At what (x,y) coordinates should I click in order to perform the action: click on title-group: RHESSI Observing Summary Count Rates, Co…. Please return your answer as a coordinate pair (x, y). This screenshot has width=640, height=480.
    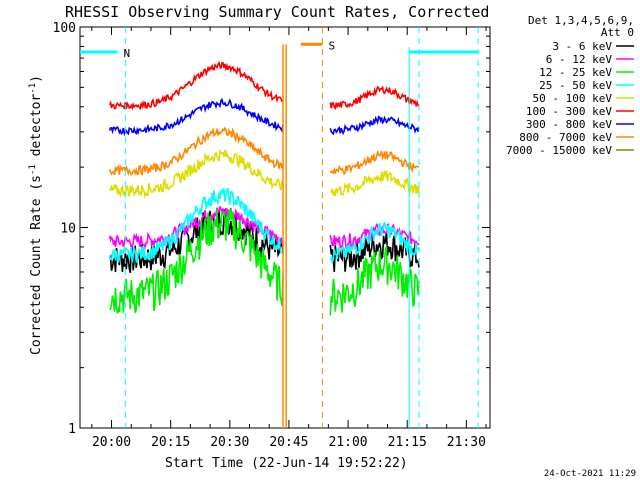
    Looking at the image, I should click on (277, 12).